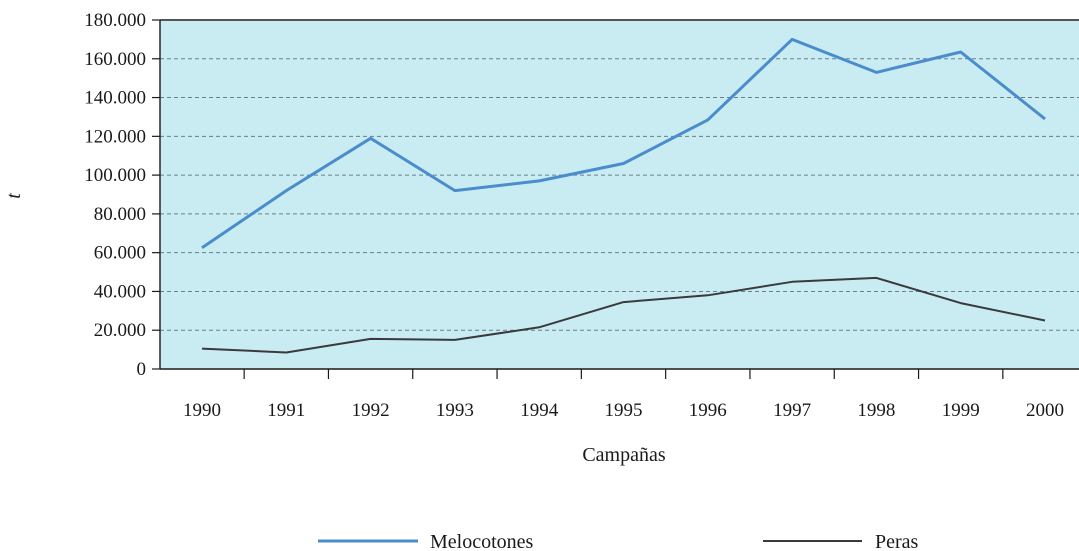 This screenshot has height=551, width=1079. What do you see at coordinates (142, 369) in the screenshot?
I see `y-tick-label: 0` at bounding box center [142, 369].